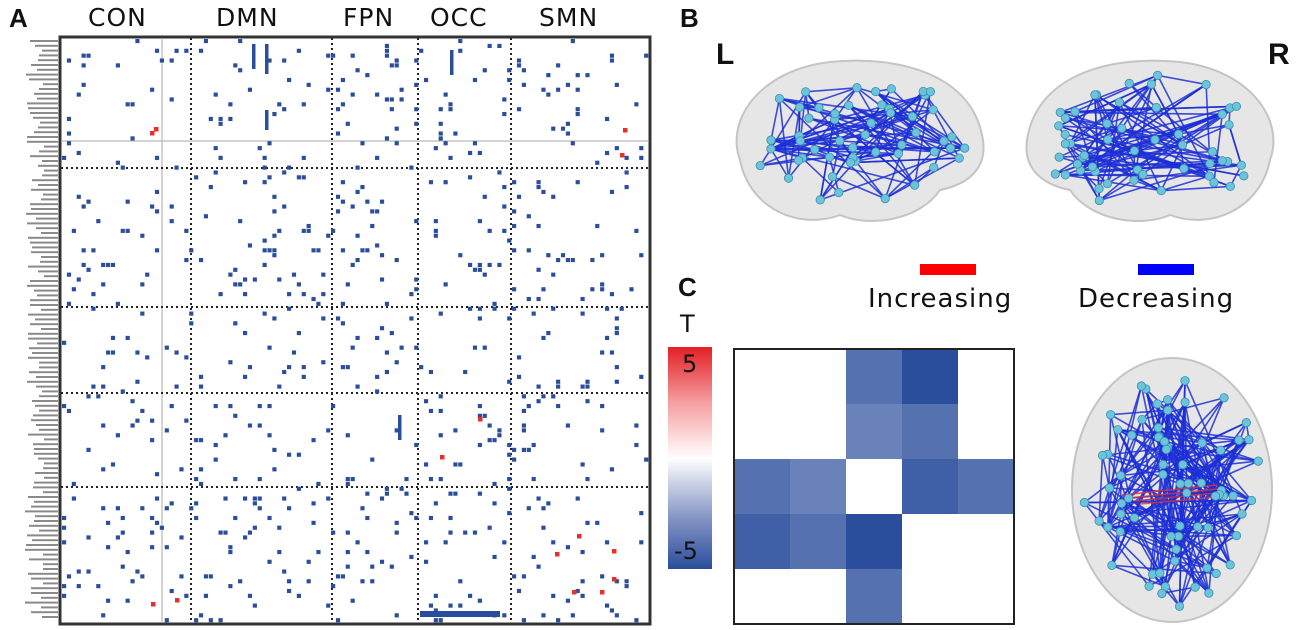 The height and width of the screenshot is (630, 1300). I want to click on colorbar, so click(690, 458).